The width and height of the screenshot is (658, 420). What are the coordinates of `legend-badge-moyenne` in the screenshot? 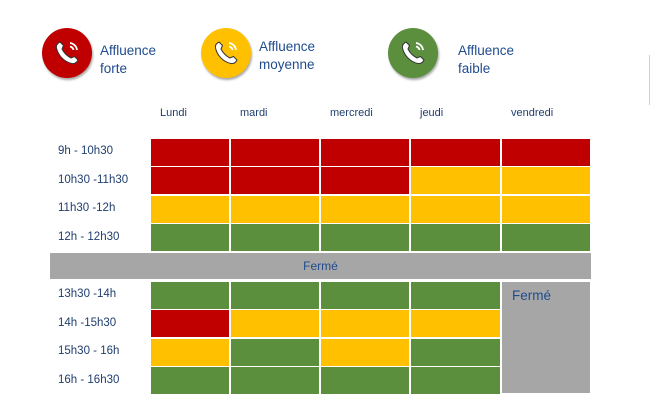 It's located at (226, 53).